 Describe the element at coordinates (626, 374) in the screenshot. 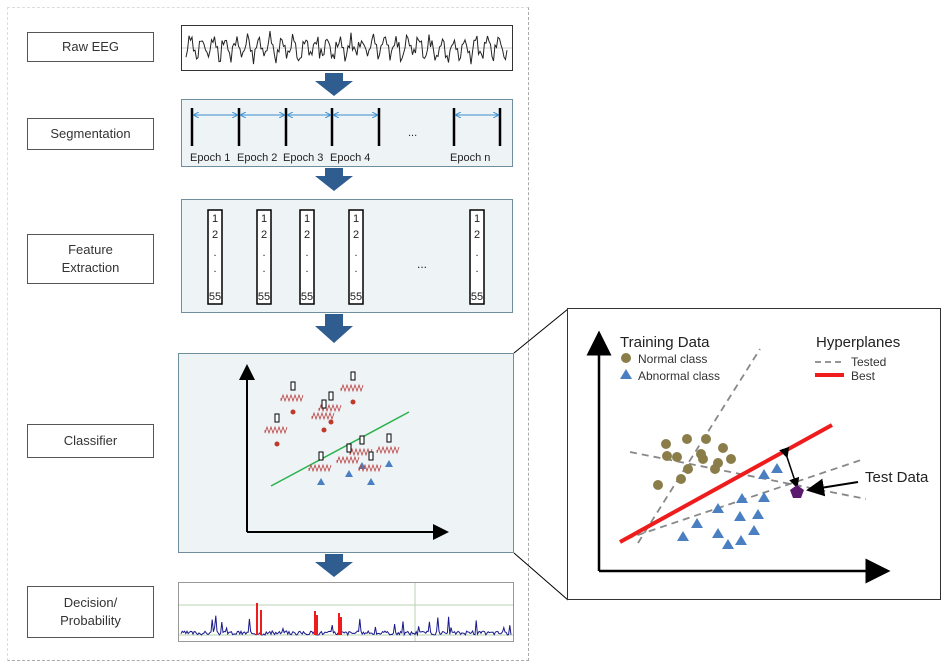

I see `abnormal-class-marker` at that location.